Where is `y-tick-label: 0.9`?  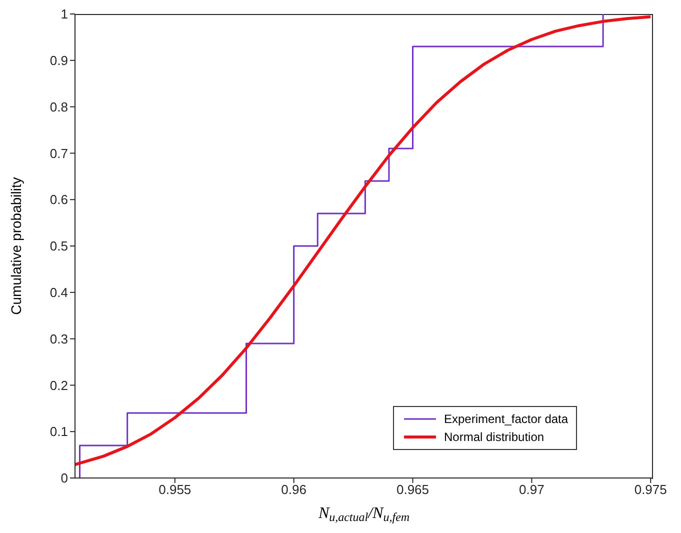 y-tick-label: 0.9 is located at coordinates (59, 60).